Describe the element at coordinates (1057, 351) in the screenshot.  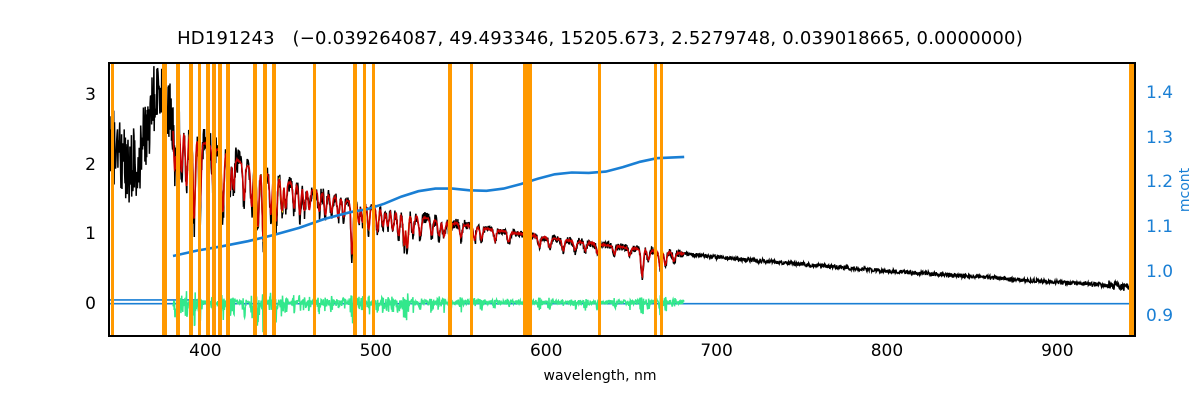
I see `x-tick-label: 900` at that location.